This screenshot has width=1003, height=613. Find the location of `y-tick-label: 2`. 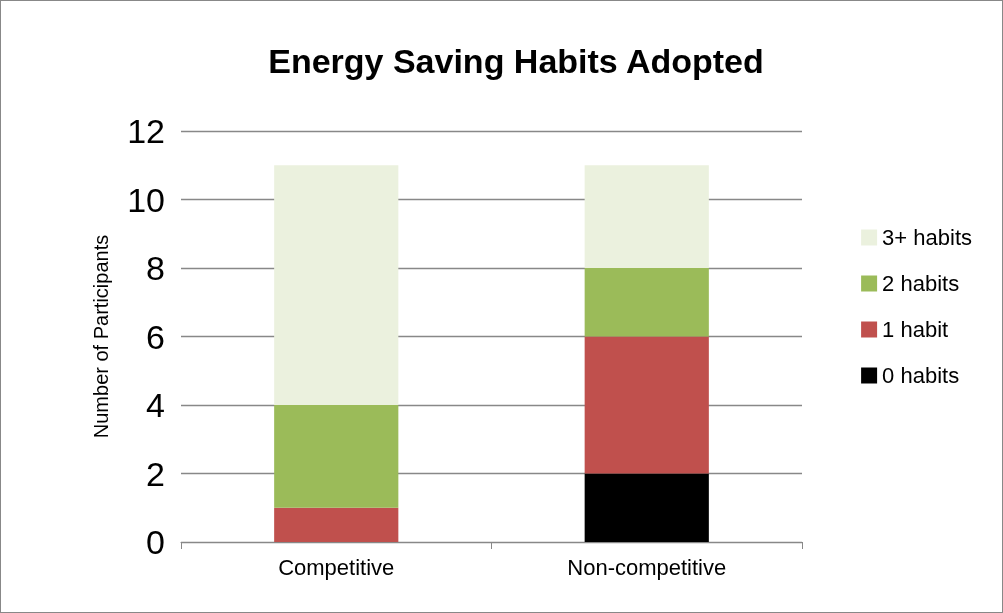

y-tick-label: 2 is located at coordinates (155, 473).